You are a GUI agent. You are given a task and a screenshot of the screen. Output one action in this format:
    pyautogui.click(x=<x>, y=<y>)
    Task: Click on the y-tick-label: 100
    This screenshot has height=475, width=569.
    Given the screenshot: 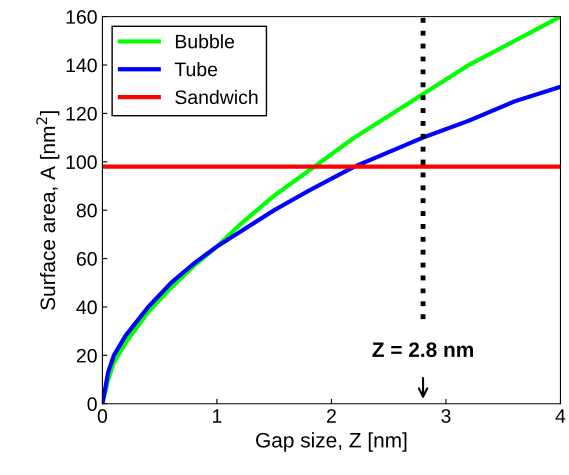 What is the action you would take?
    pyautogui.click(x=81, y=162)
    